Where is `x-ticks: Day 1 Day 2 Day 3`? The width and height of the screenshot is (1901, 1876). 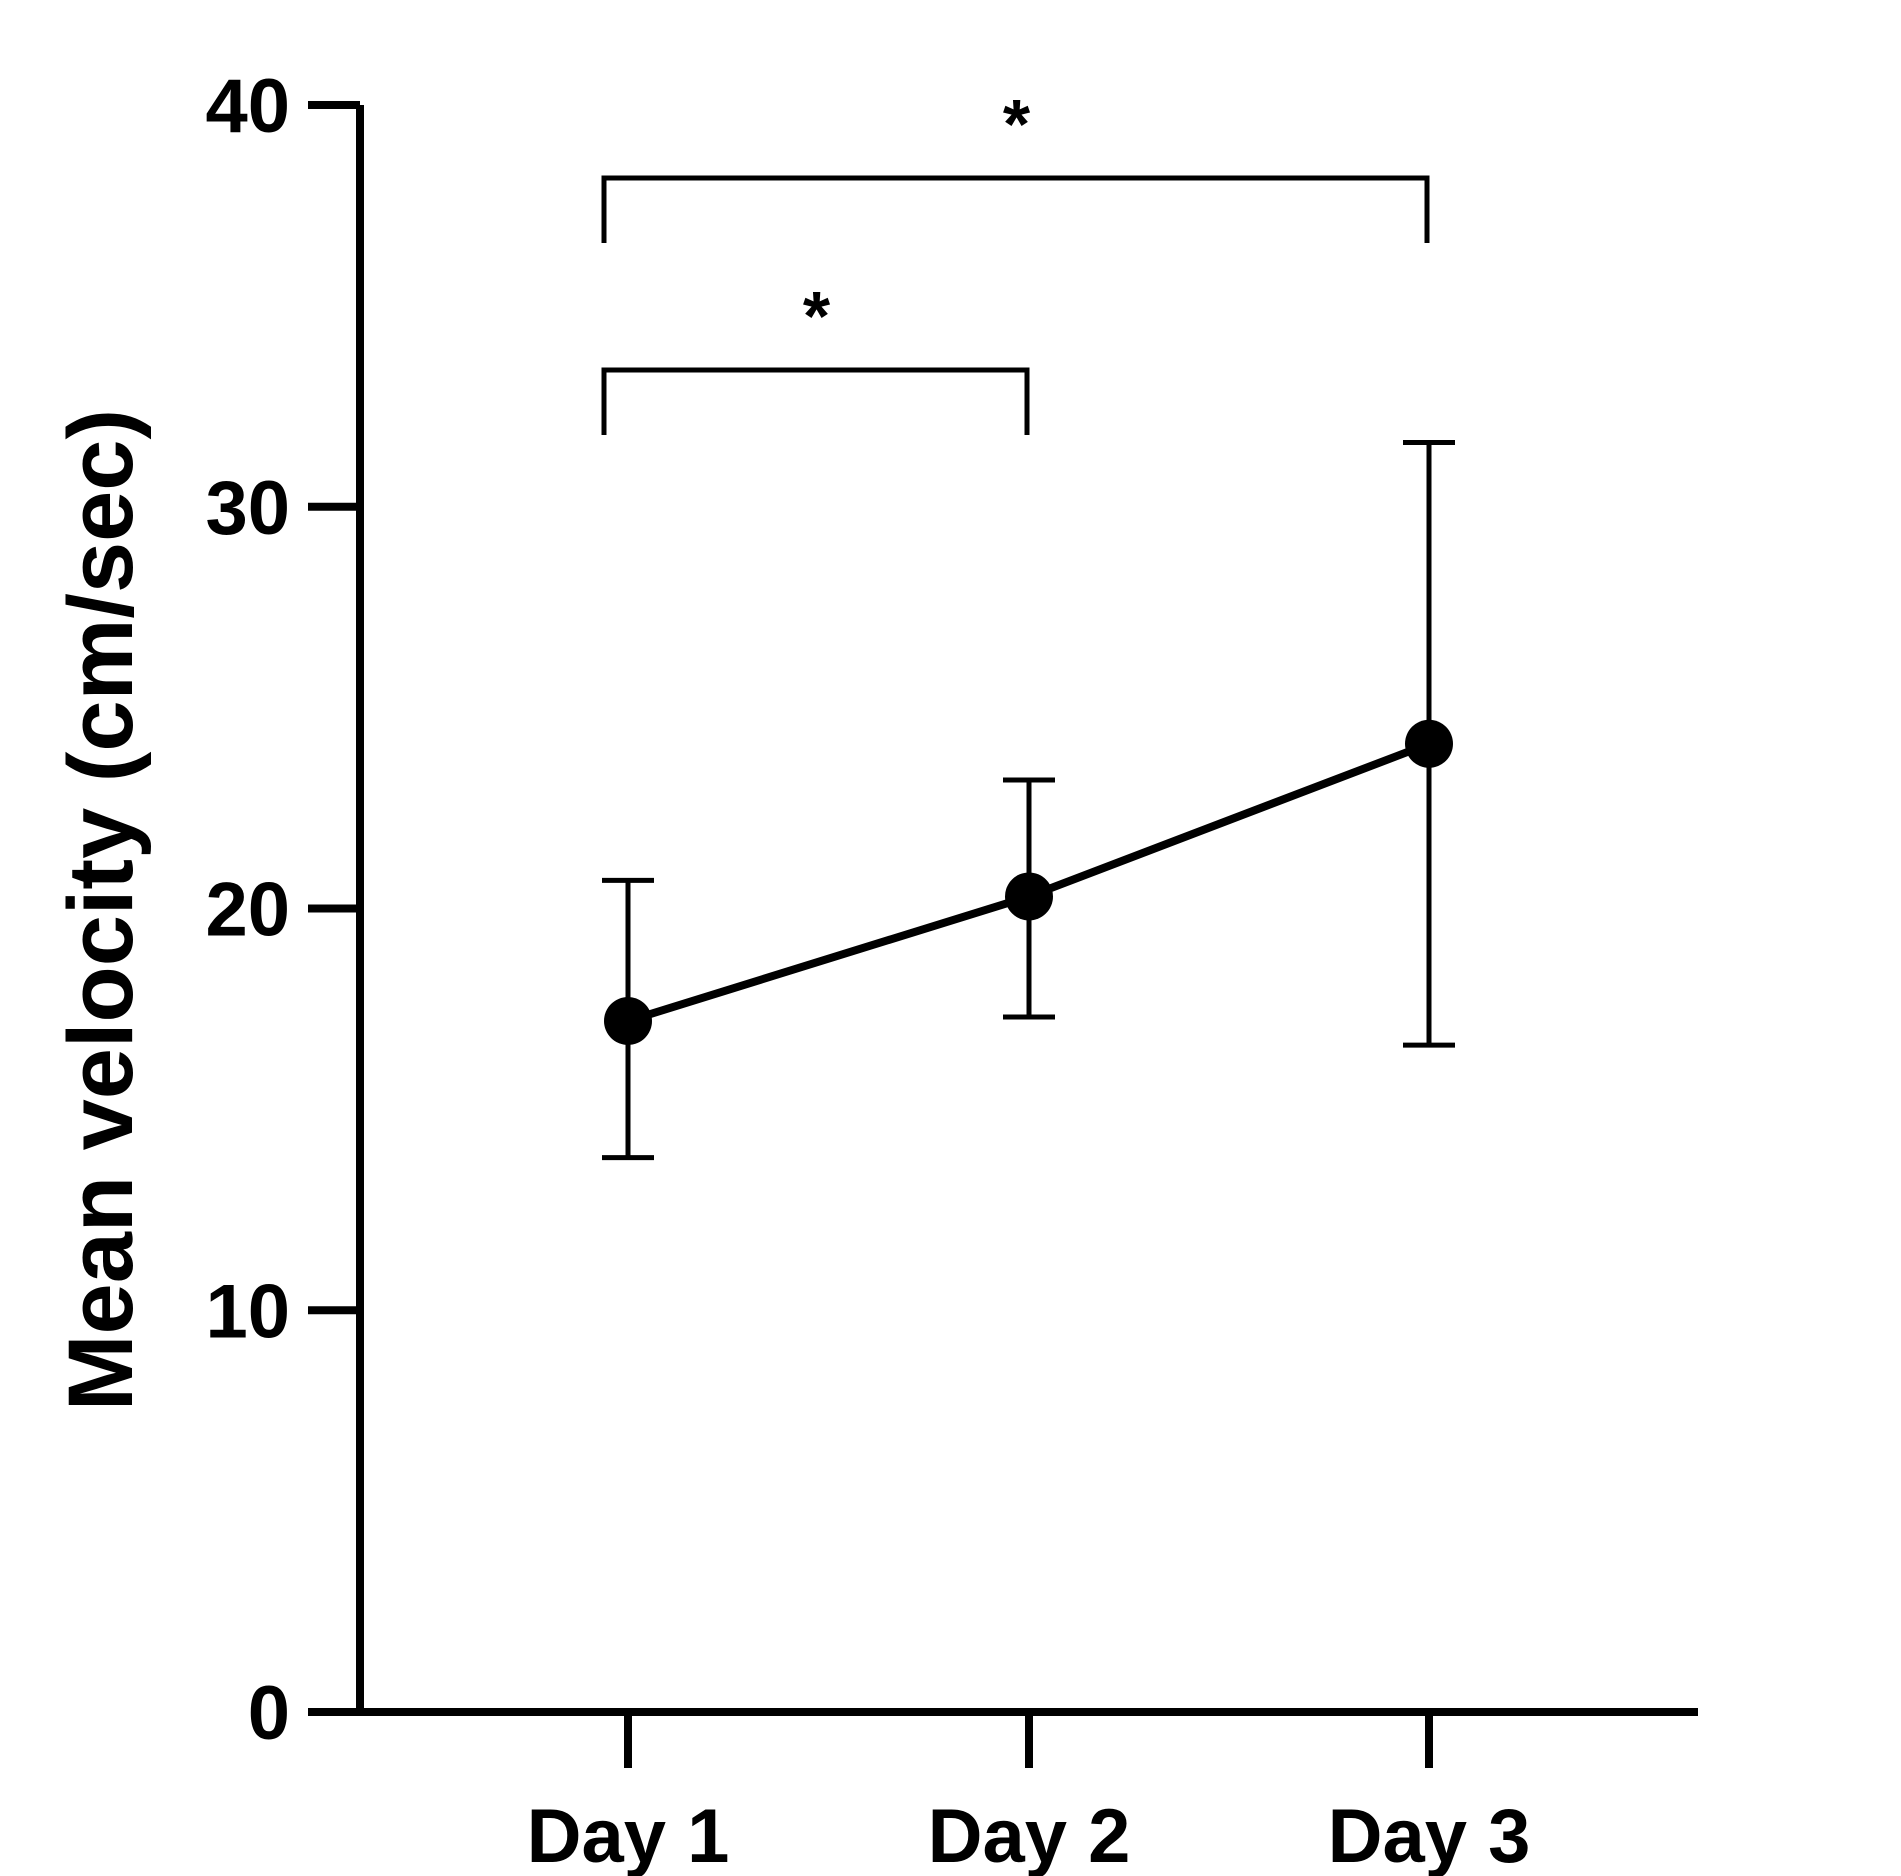
x-ticks: Day 1 Day 2 Day 3 is located at coordinates (1029, 1794).